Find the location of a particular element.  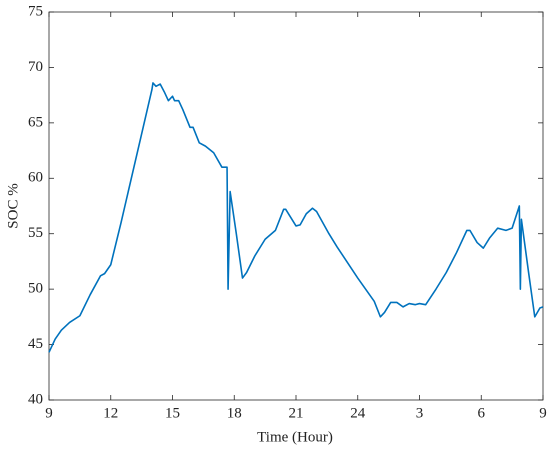

y-tick-label: 70 is located at coordinates (35, 67).